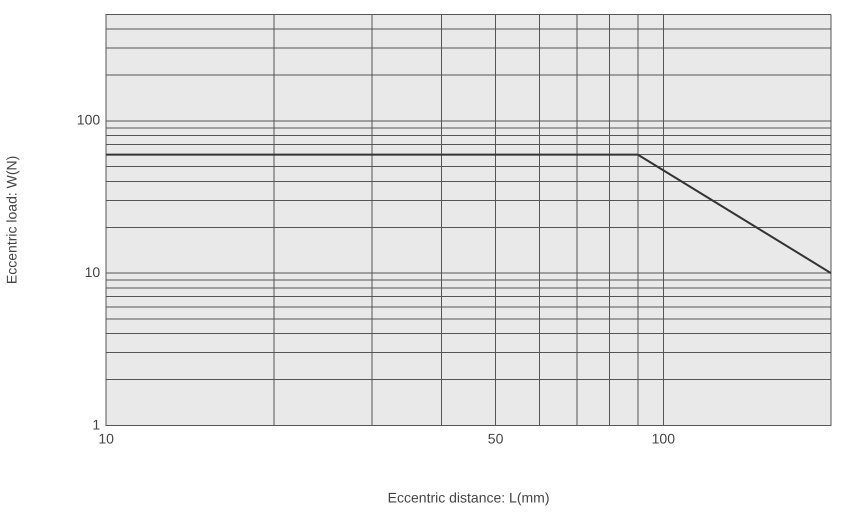 This screenshot has height=515, width=845. I want to click on y-axis-title: Eccentric load: W(N), so click(11, 220).